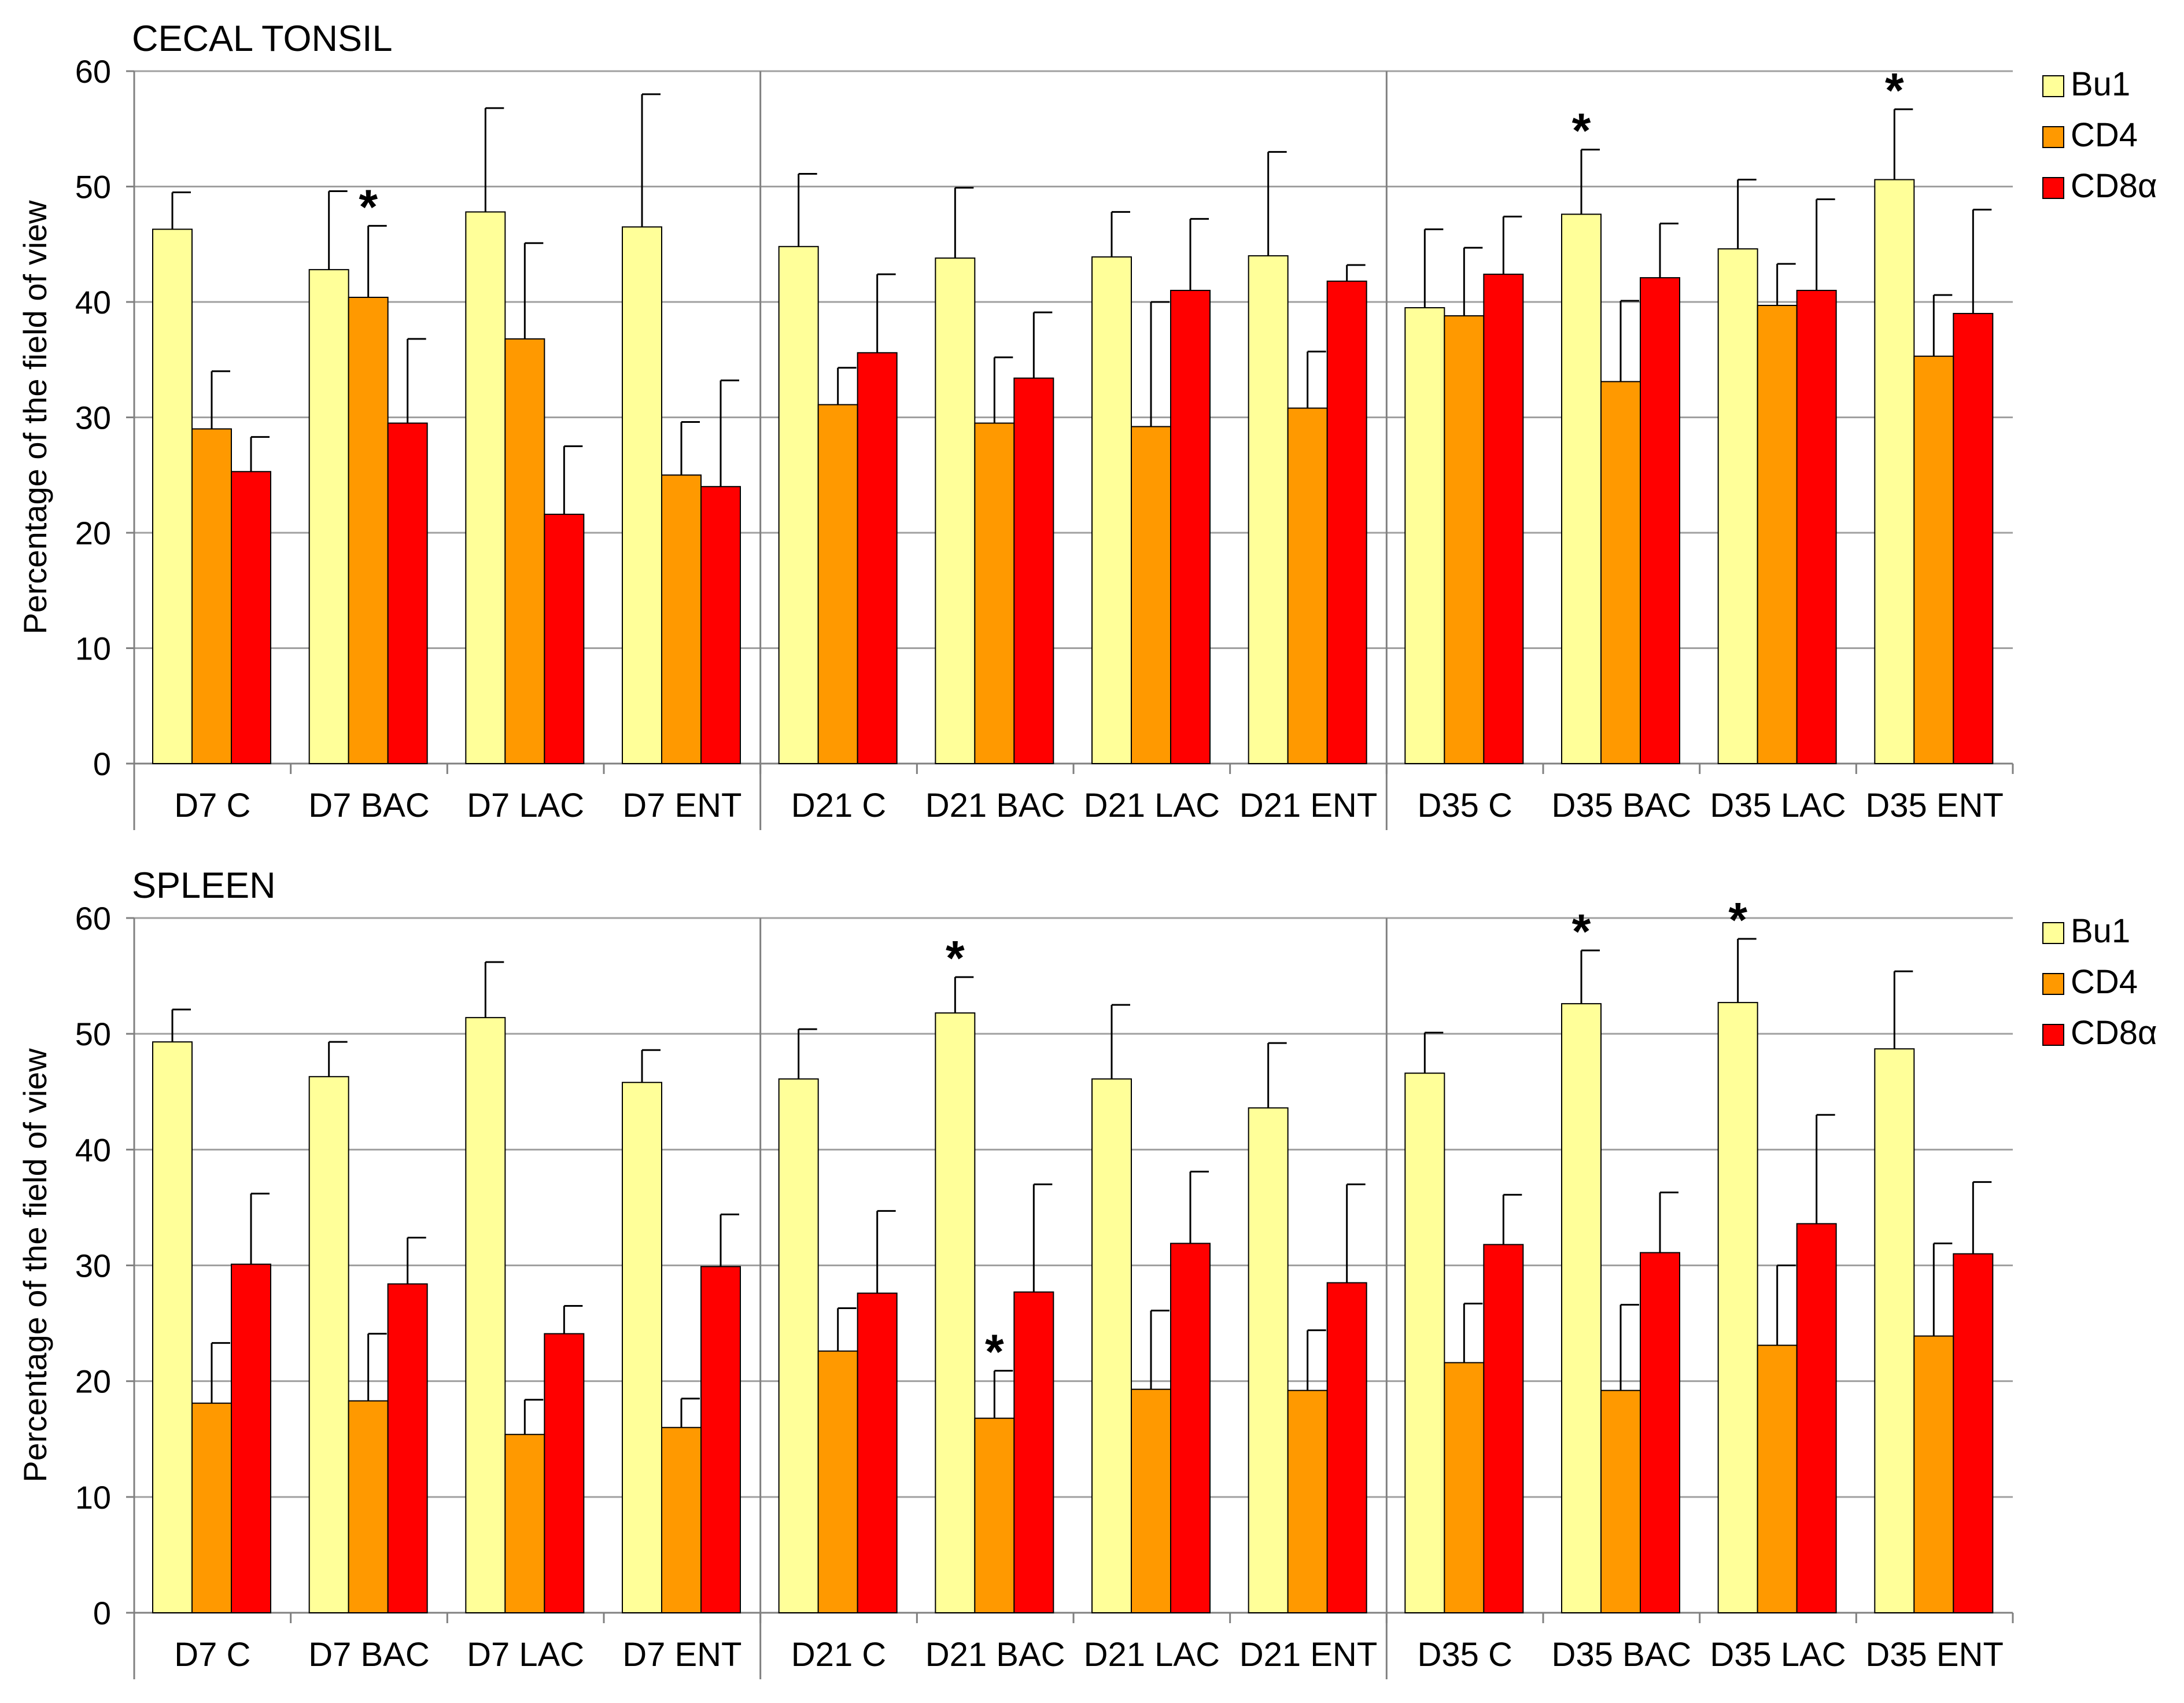 The width and height of the screenshot is (2184, 1703). I want to click on chart-title: CECAL TONSIL, so click(262, 39).